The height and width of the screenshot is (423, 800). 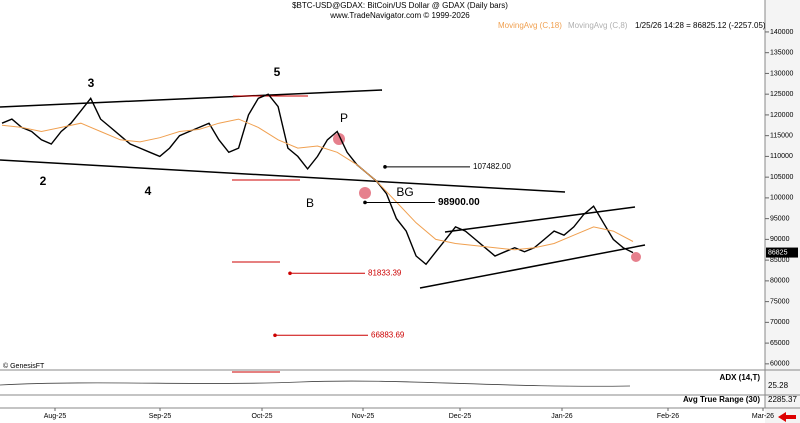 What do you see at coordinates (404, 192) in the screenshot?
I see `wave-label: BG` at bounding box center [404, 192].